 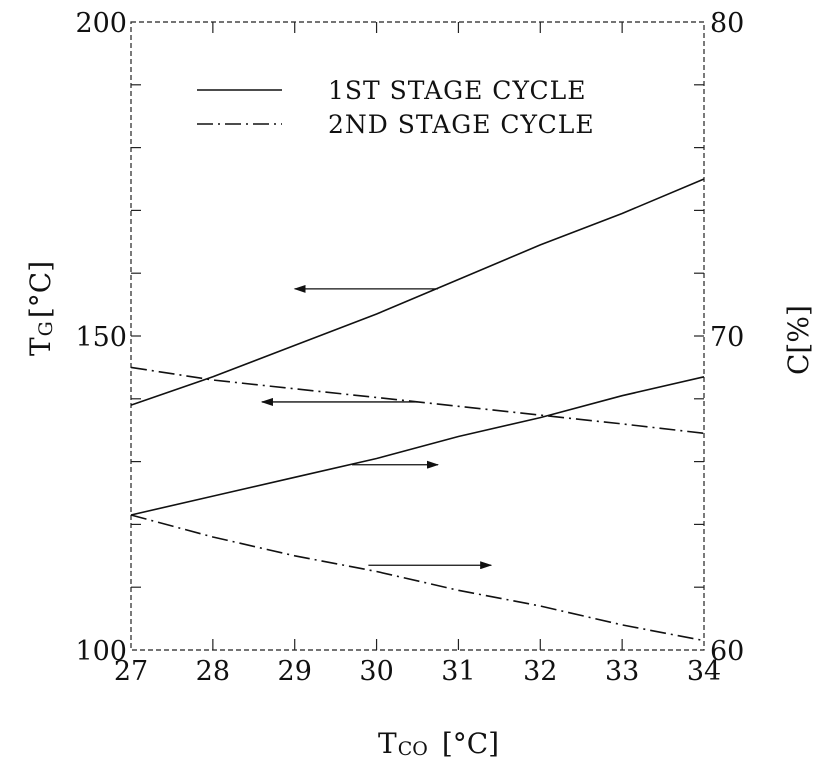 I want to click on y-right-axis-title: C[%], so click(x=798, y=340).